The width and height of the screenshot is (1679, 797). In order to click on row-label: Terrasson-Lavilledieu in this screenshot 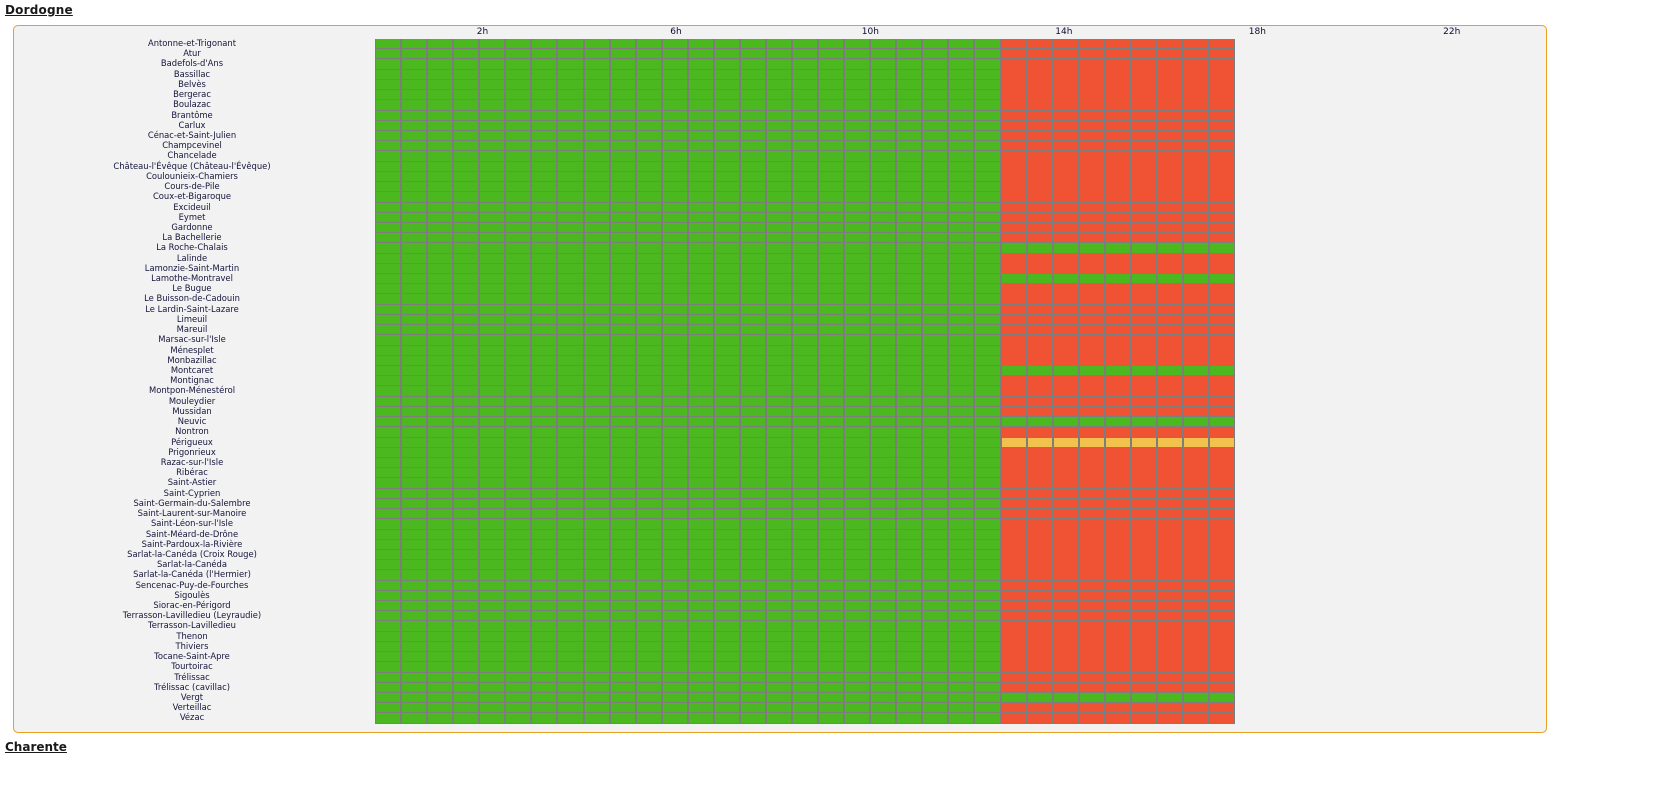, I will do `click(192, 625)`.